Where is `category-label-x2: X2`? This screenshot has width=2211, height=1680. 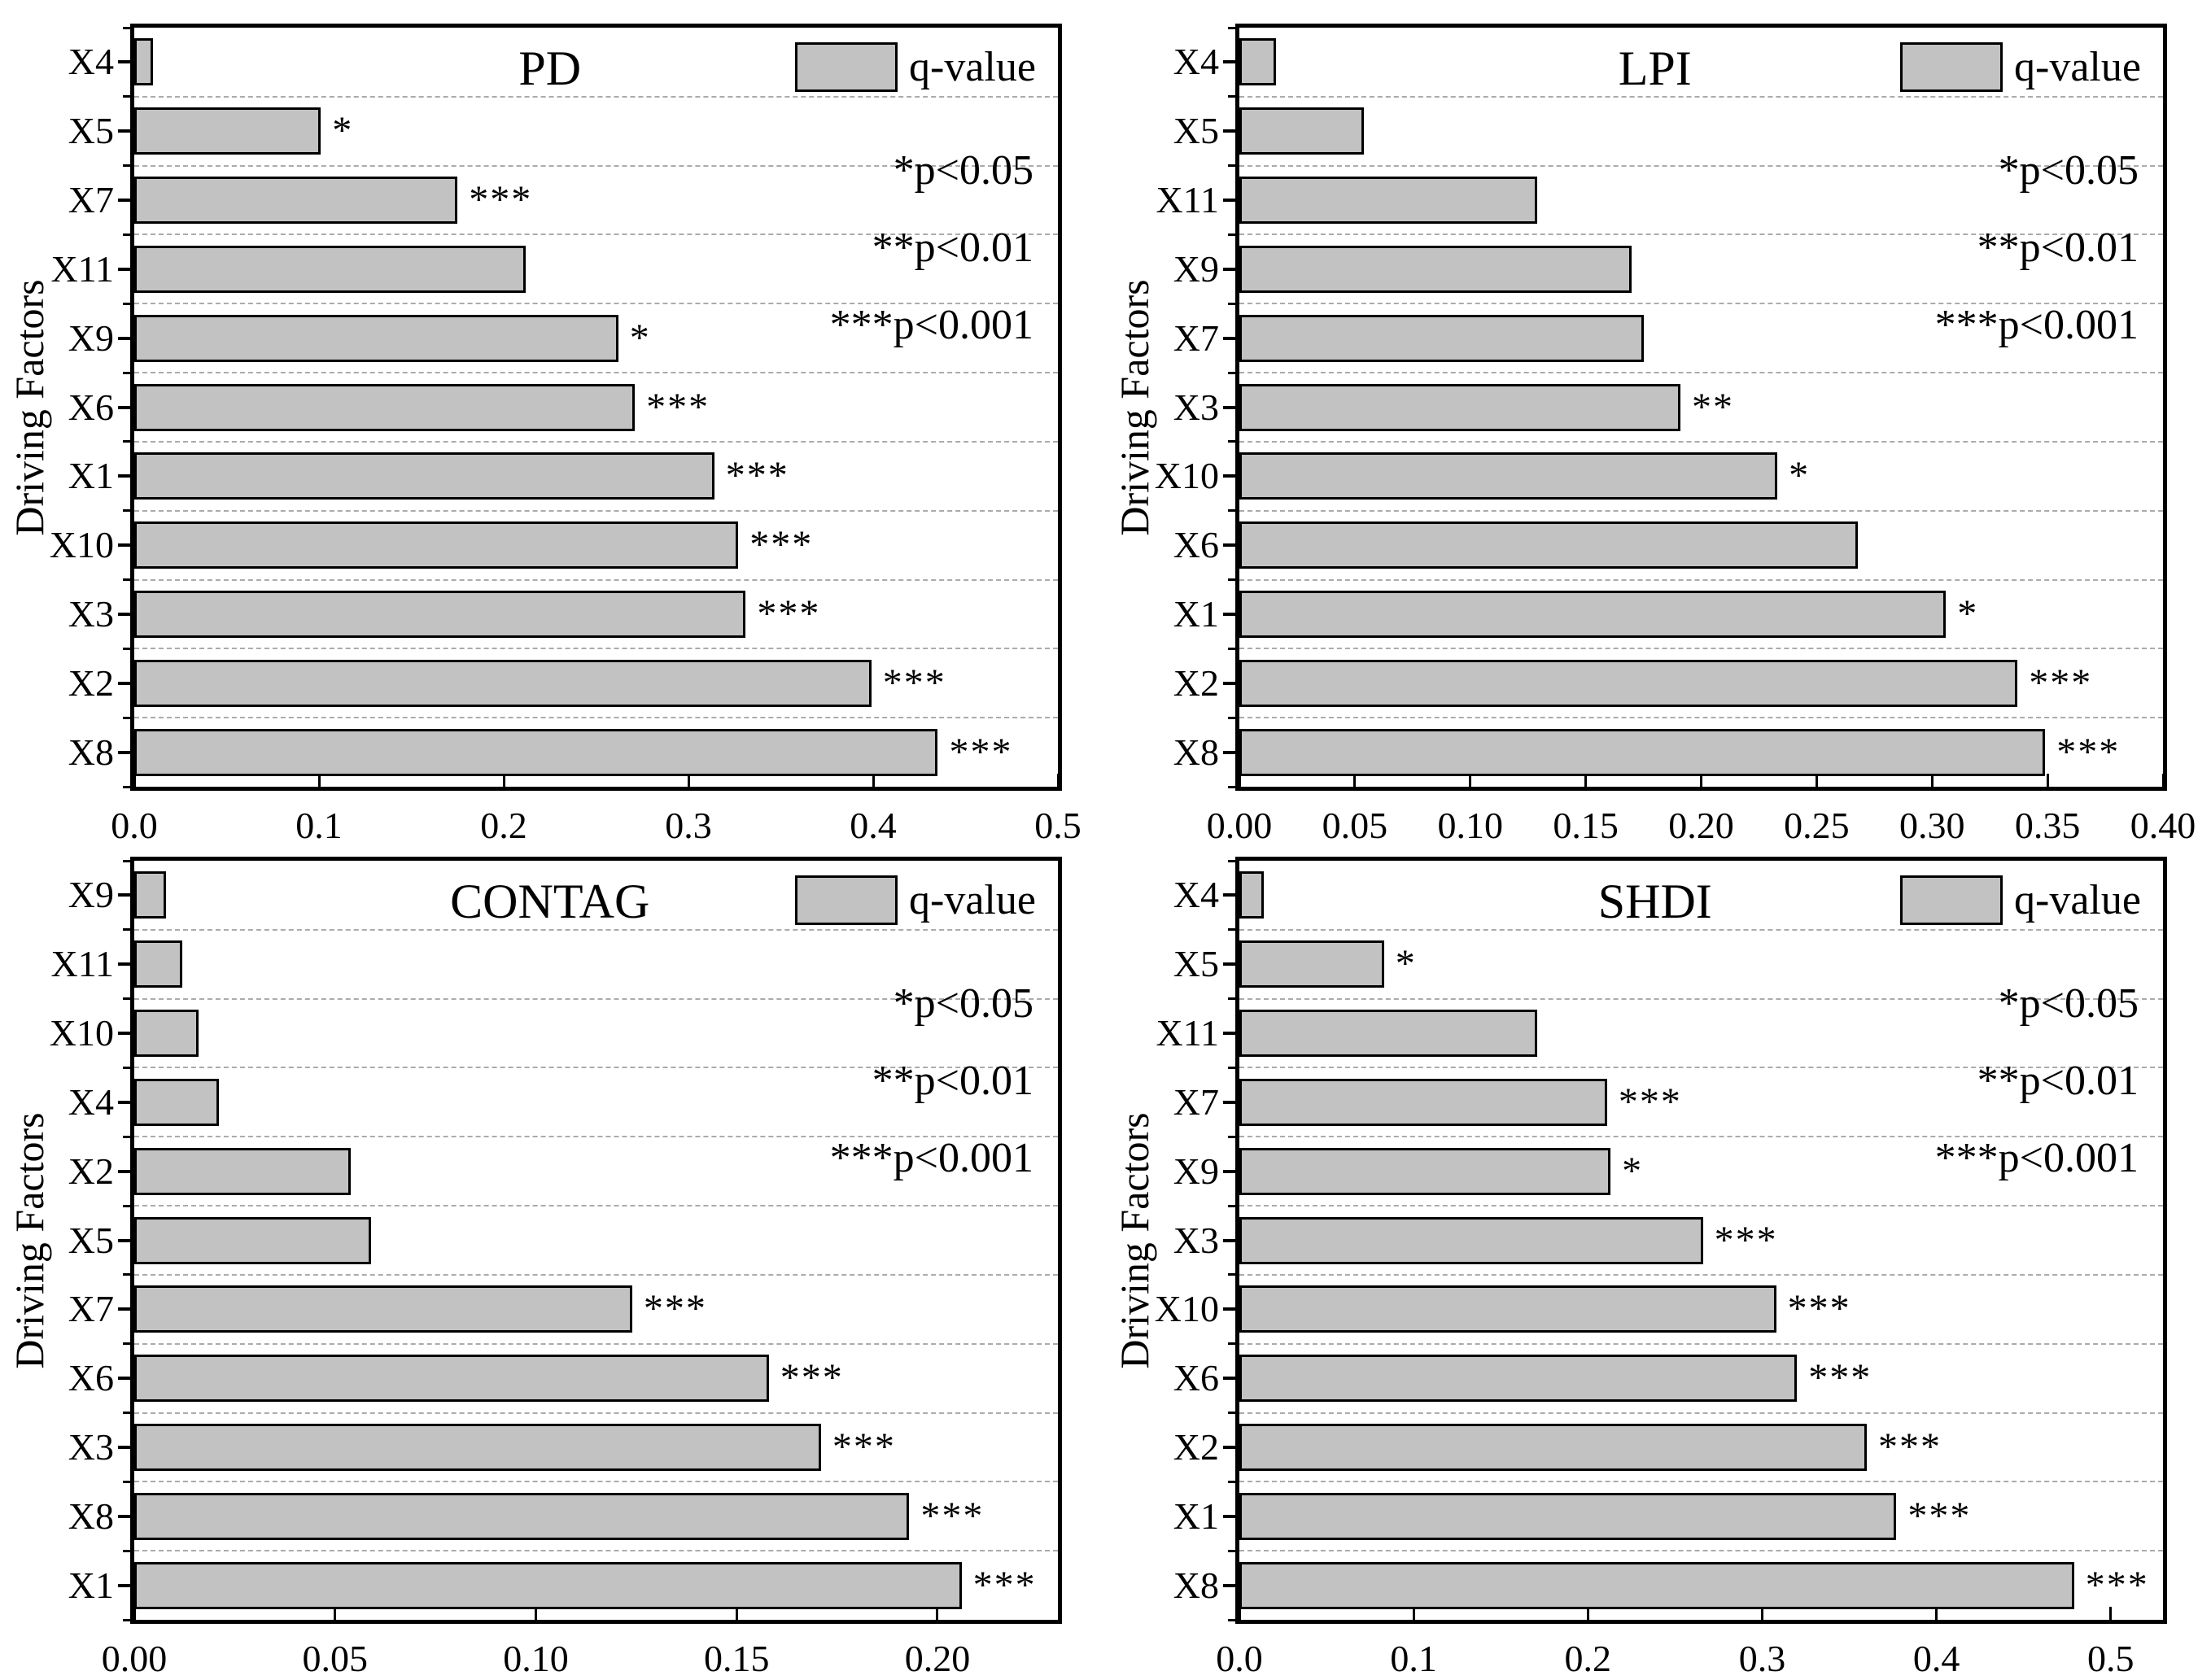 category-label-x2: X2 is located at coordinates (1196, 682).